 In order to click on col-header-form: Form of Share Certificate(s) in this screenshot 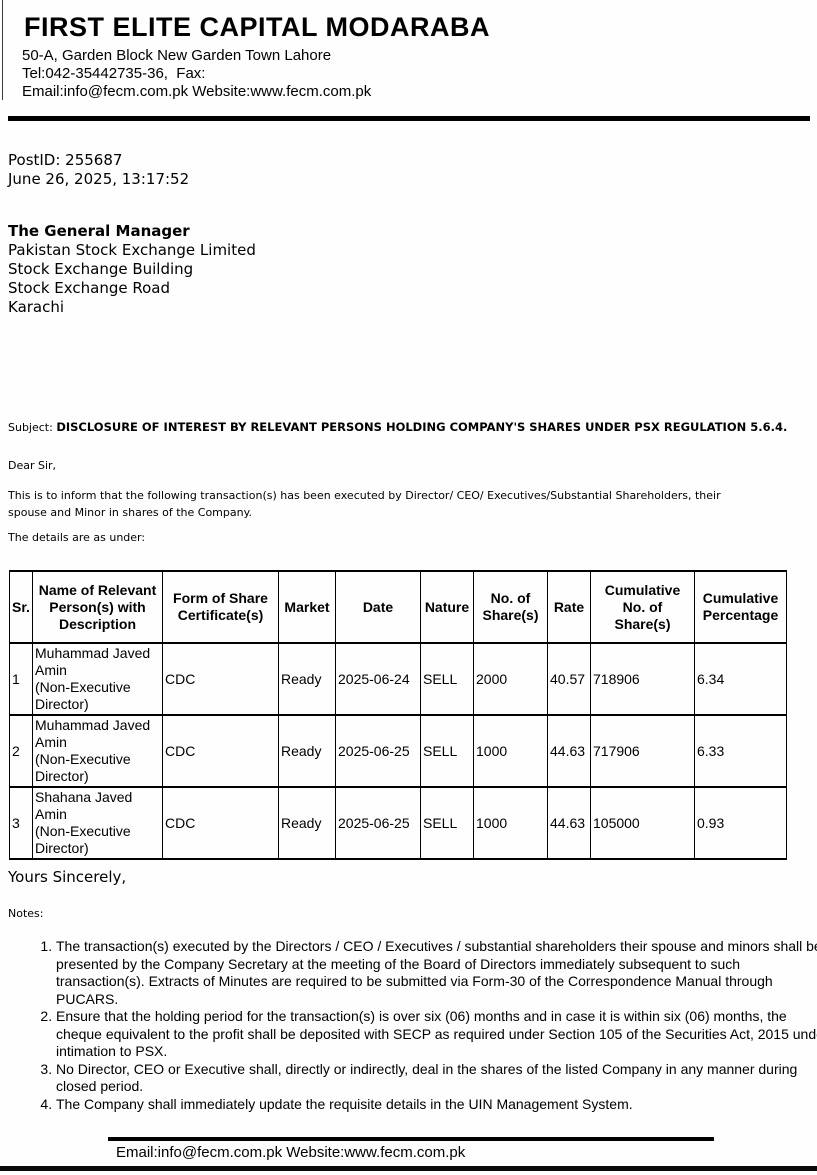, I will do `click(220, 607)`.